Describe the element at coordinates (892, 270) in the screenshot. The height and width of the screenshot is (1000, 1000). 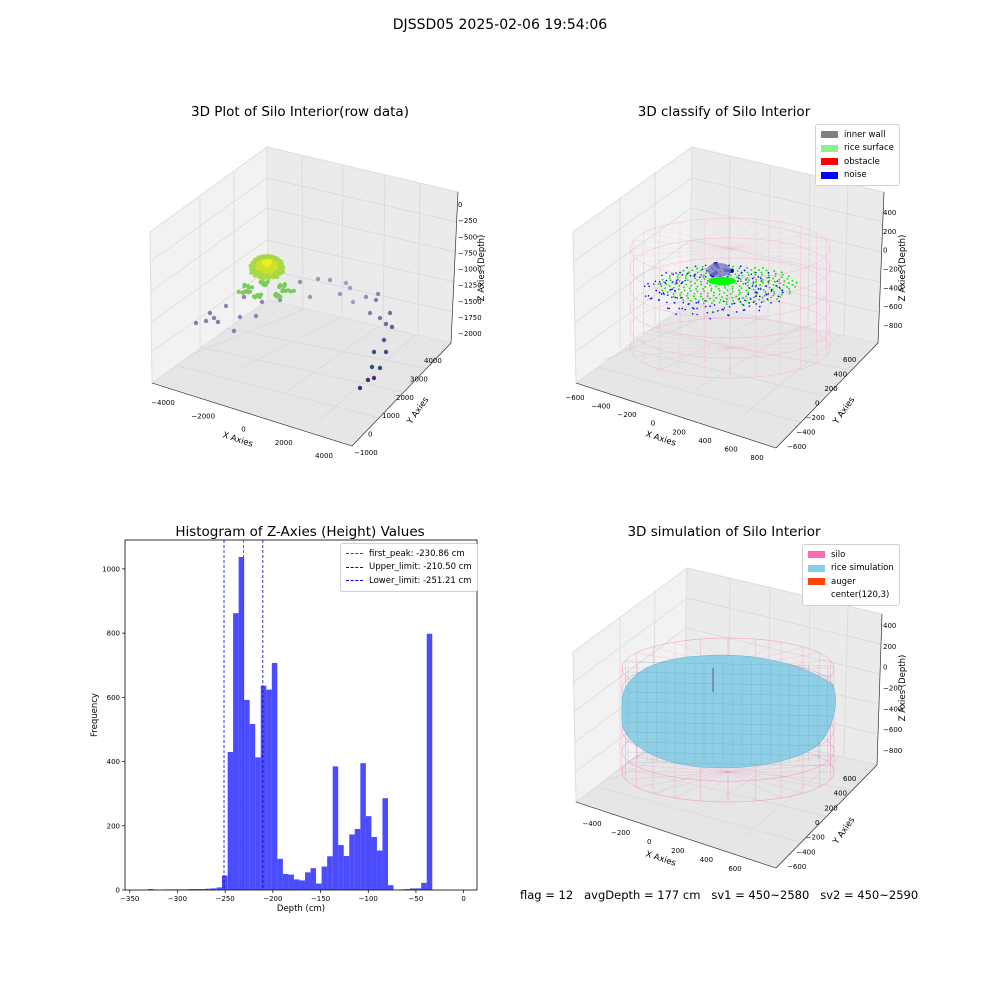
I see `z-tick-label: −200` at that location.